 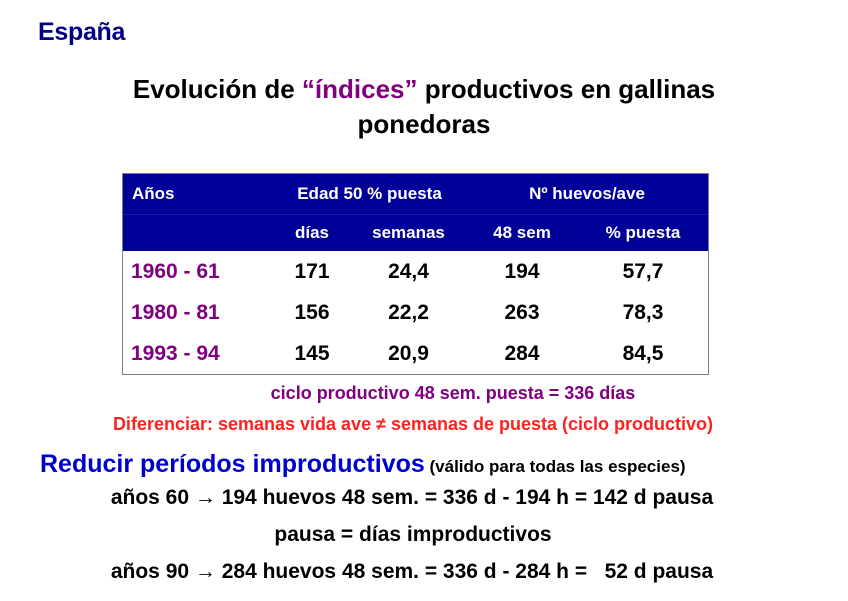 I want to click on cell-pct: 57,7, so click(x=643, y=271).